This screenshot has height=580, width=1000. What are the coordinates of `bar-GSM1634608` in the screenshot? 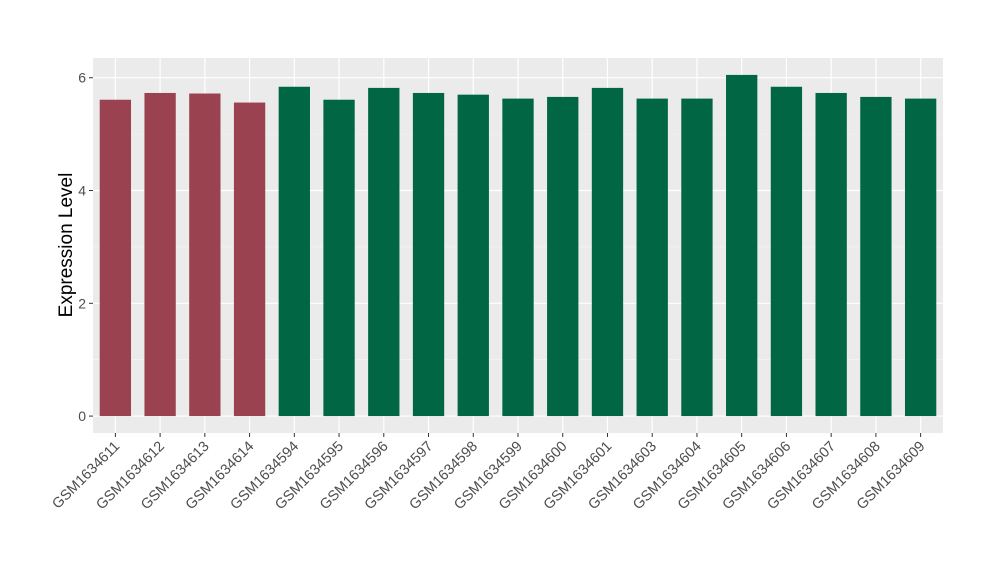 It's located at (876, 256).